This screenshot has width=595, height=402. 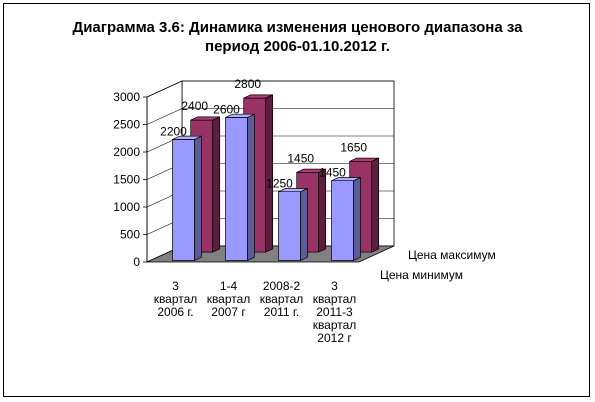 What do you see at coordinates (334, 312) in the screenshot?
I see `x-tick-label: 2011-3` at bounding box center [334, 312].